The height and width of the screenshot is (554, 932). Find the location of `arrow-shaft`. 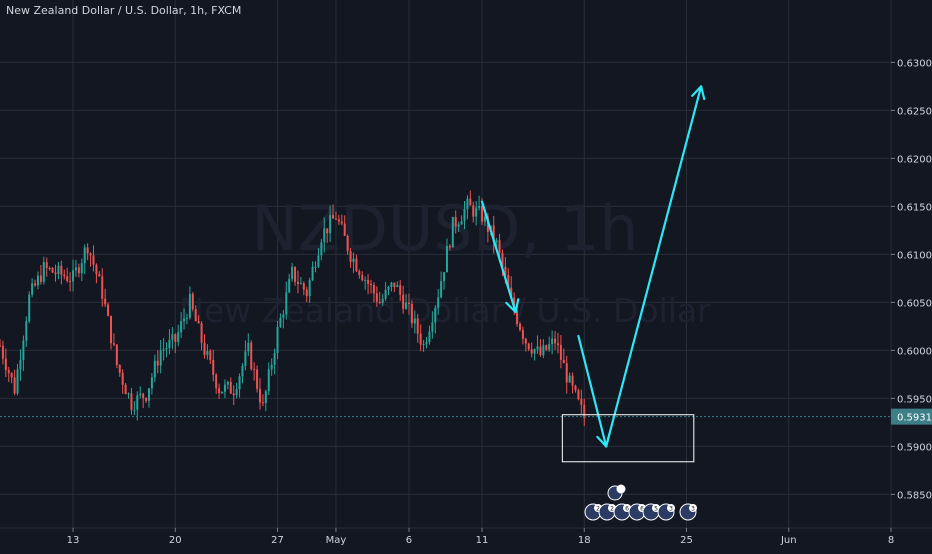

arrow-shaft is located at coordinates (498, 257).